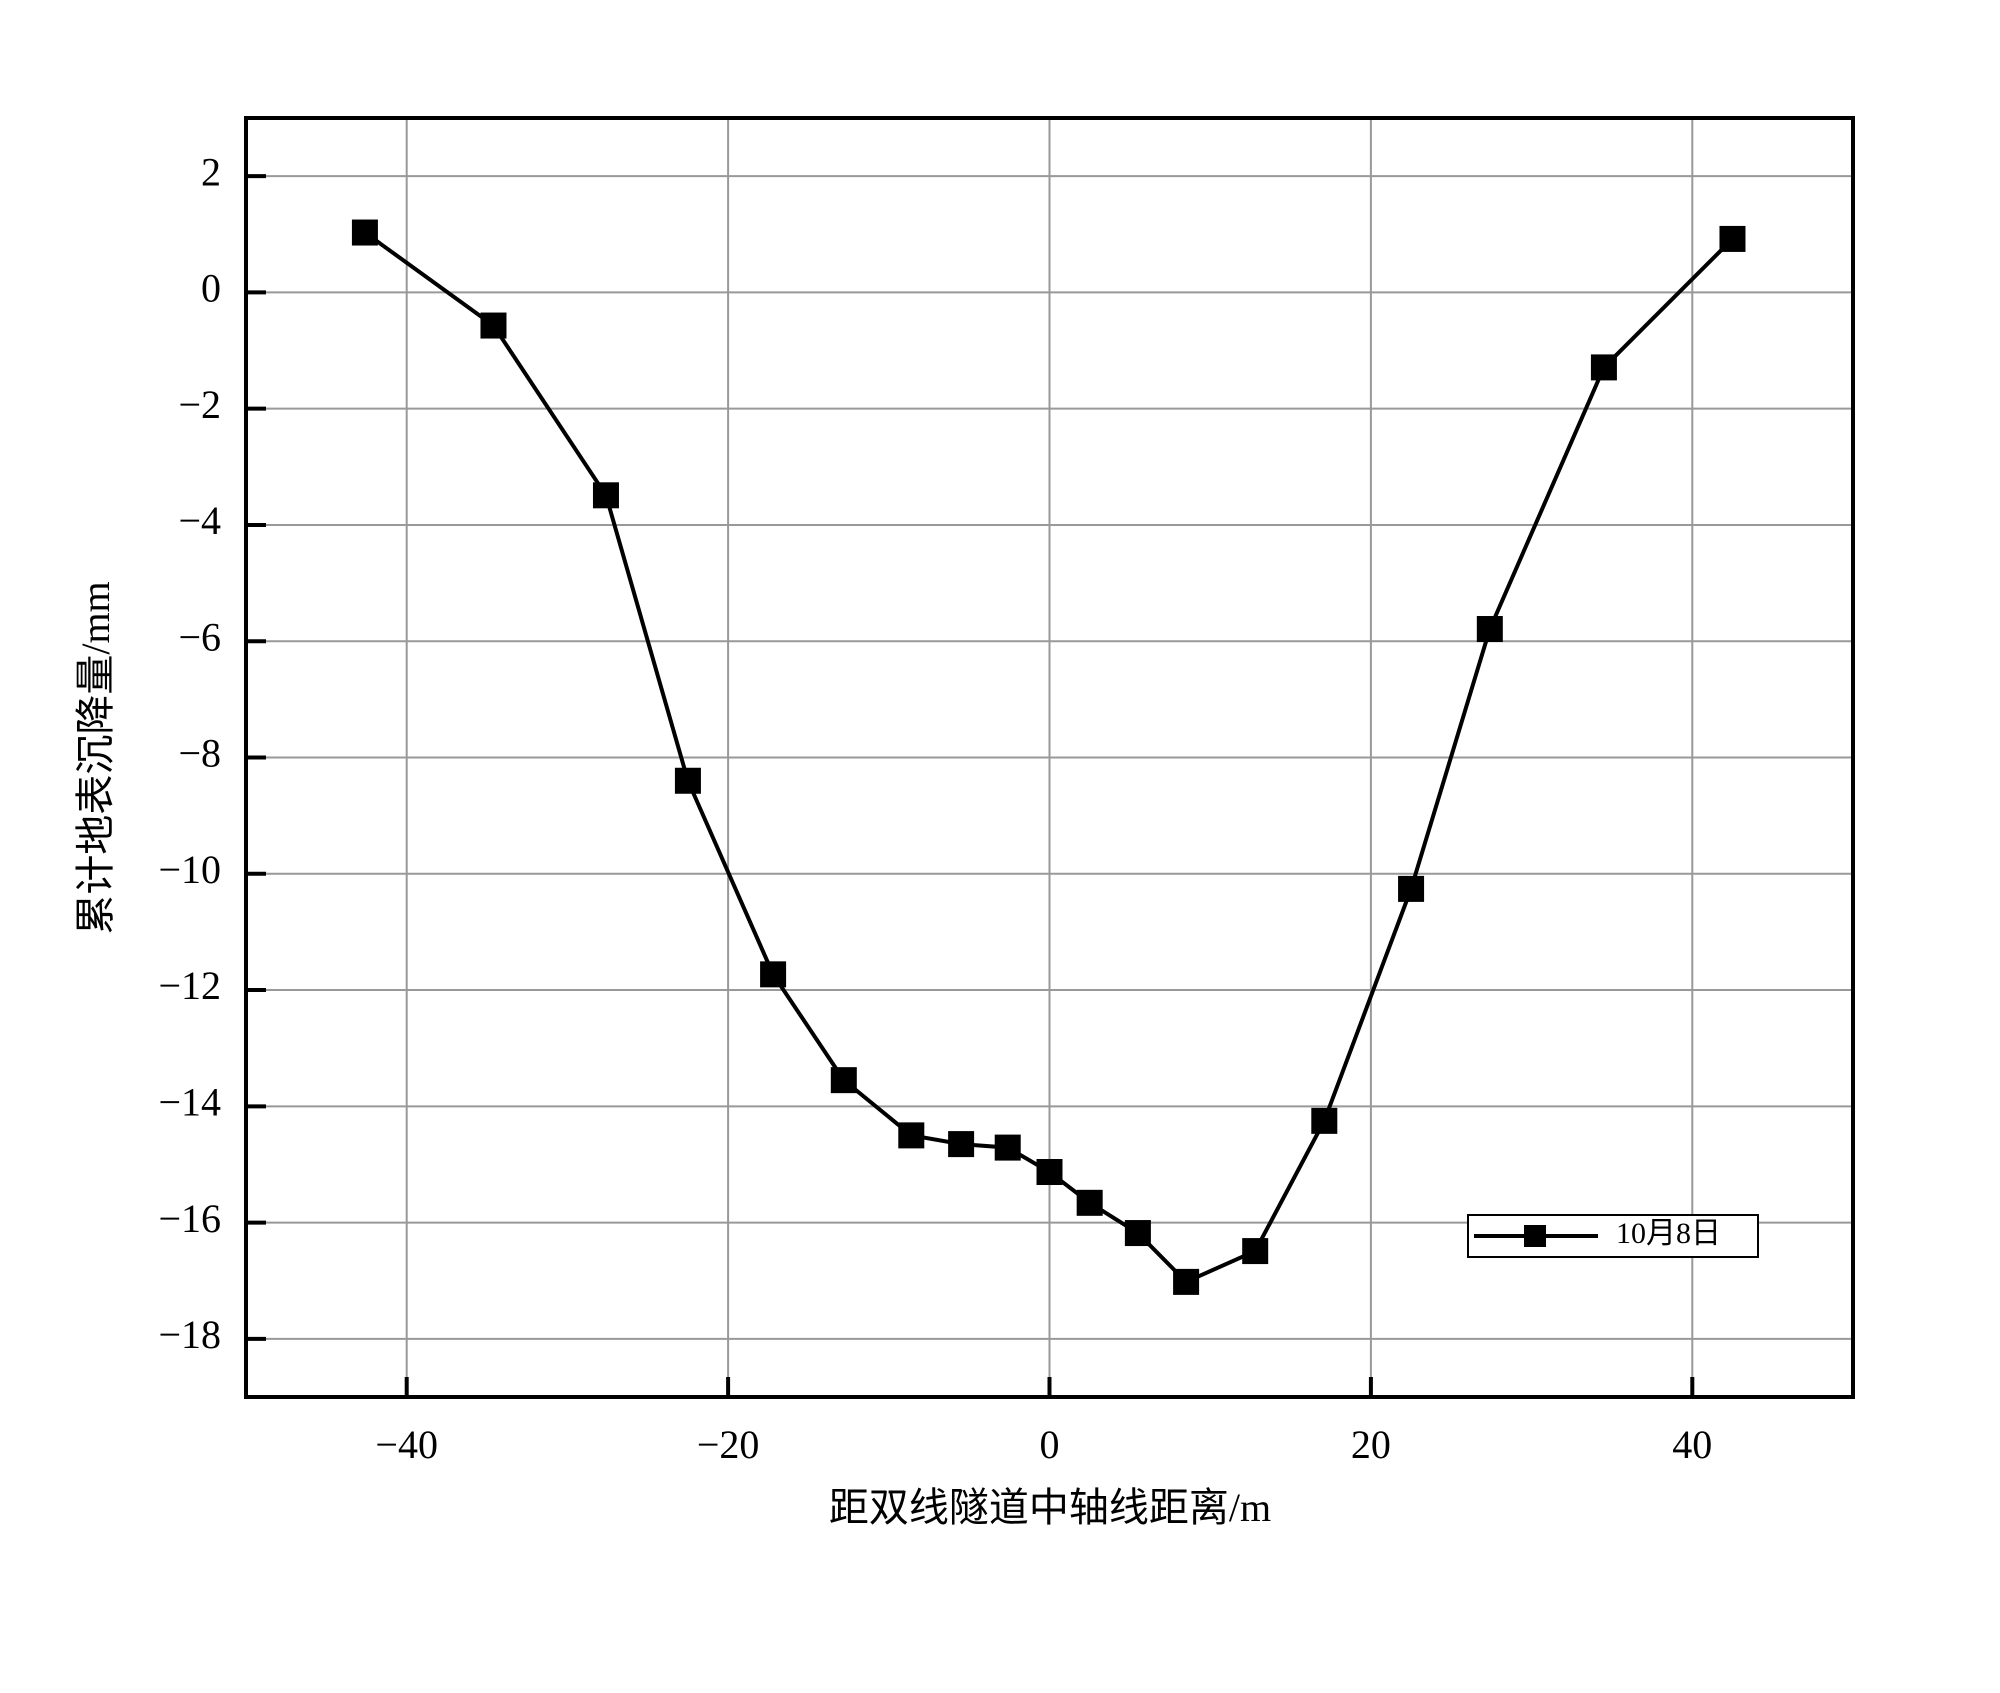 The height and width of the screenshot is (1693, 2000). Describe the element at coordinates (189, 869) in the screenshot. I see `y-tick-label: −10` at that location.